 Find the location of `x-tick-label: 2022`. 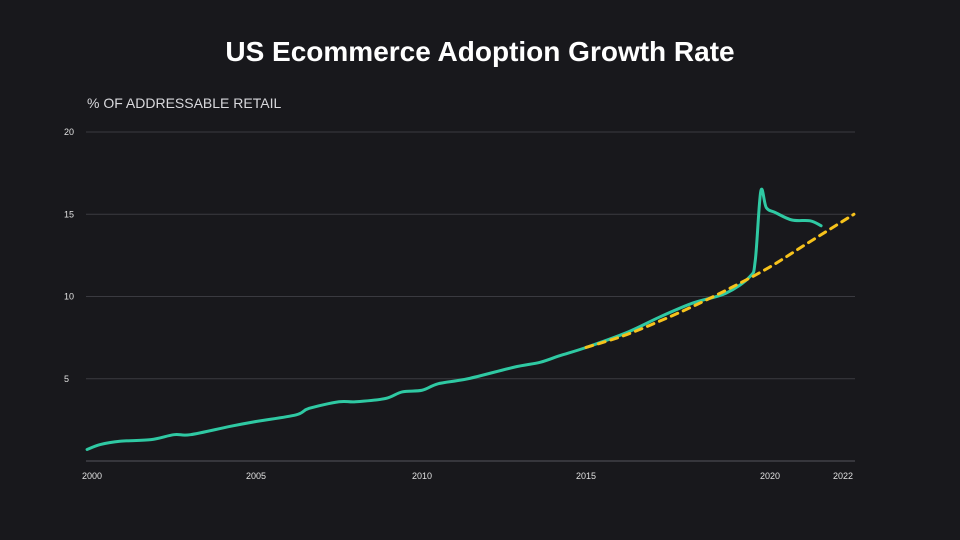

x-tick-label: 2022 is located at coordinates (843, 476).